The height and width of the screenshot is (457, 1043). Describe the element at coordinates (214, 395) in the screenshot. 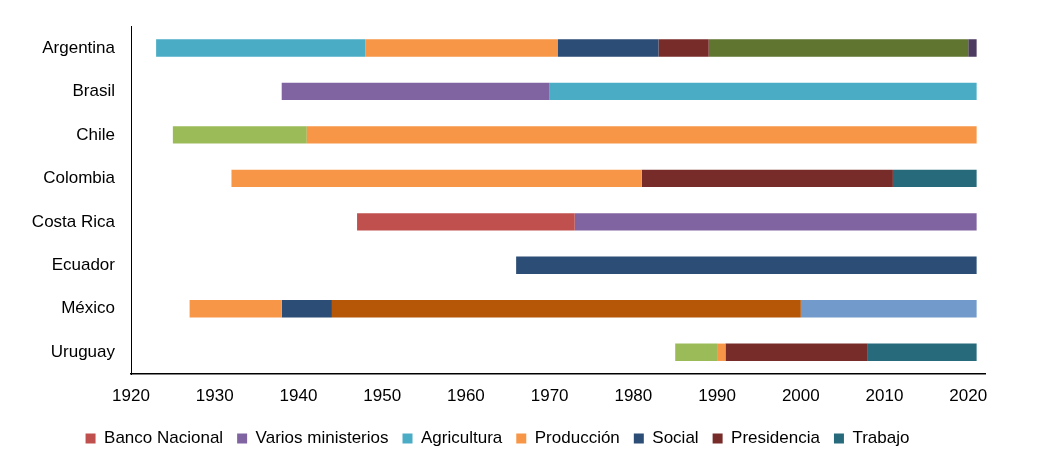

I see `x-tick-label: 1930` at that location.